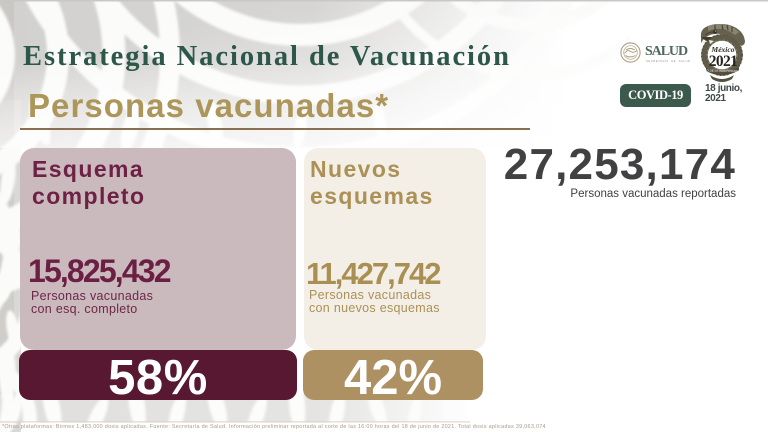  Describe the element at coordinates (722, 70) in the screenshot. I see `svg-text: AÑO DE LA INDEPENDENCIA` at that location.